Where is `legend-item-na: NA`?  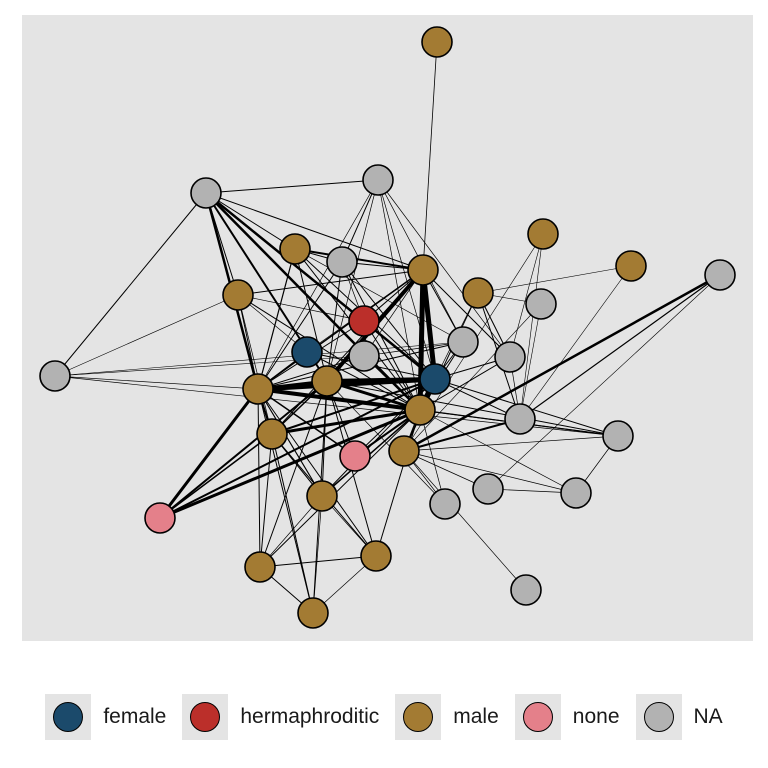 legend-item-na: NA is located at coordinates (679, 717).